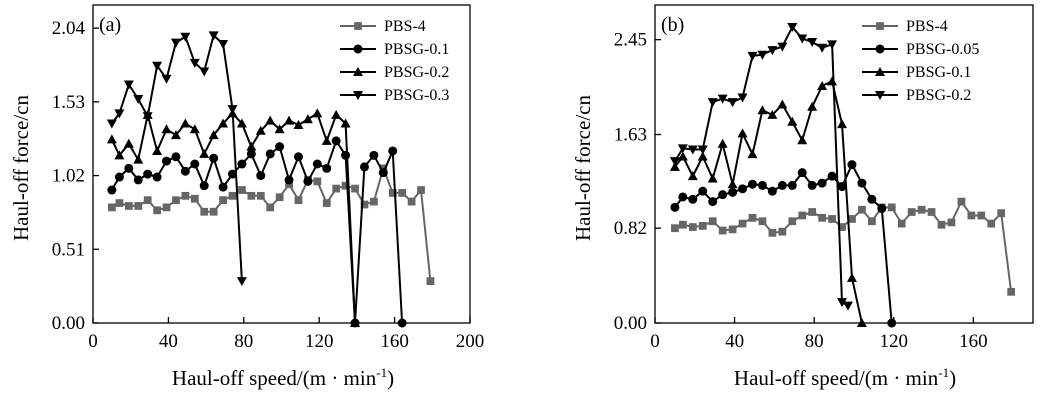  I want to click on series-PBSG-0.1, so click(257, 232).